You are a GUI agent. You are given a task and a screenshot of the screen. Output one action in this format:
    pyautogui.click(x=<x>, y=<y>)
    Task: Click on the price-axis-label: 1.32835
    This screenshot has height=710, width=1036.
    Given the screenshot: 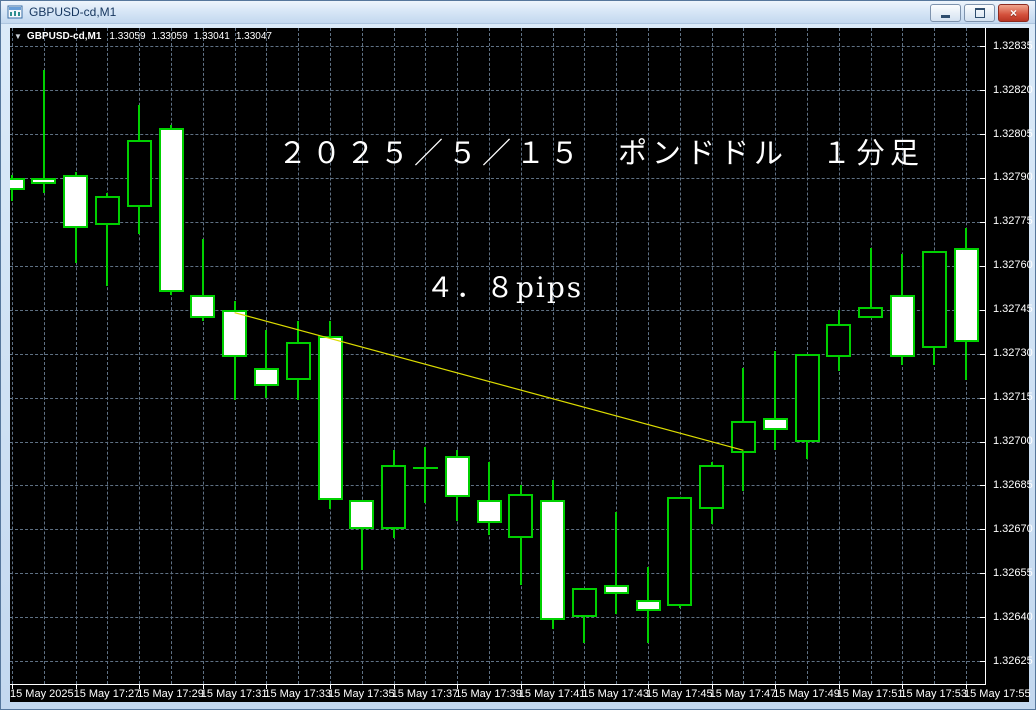 What is the action you would take?
    pyautogui.click(x=1013, y=45)
    